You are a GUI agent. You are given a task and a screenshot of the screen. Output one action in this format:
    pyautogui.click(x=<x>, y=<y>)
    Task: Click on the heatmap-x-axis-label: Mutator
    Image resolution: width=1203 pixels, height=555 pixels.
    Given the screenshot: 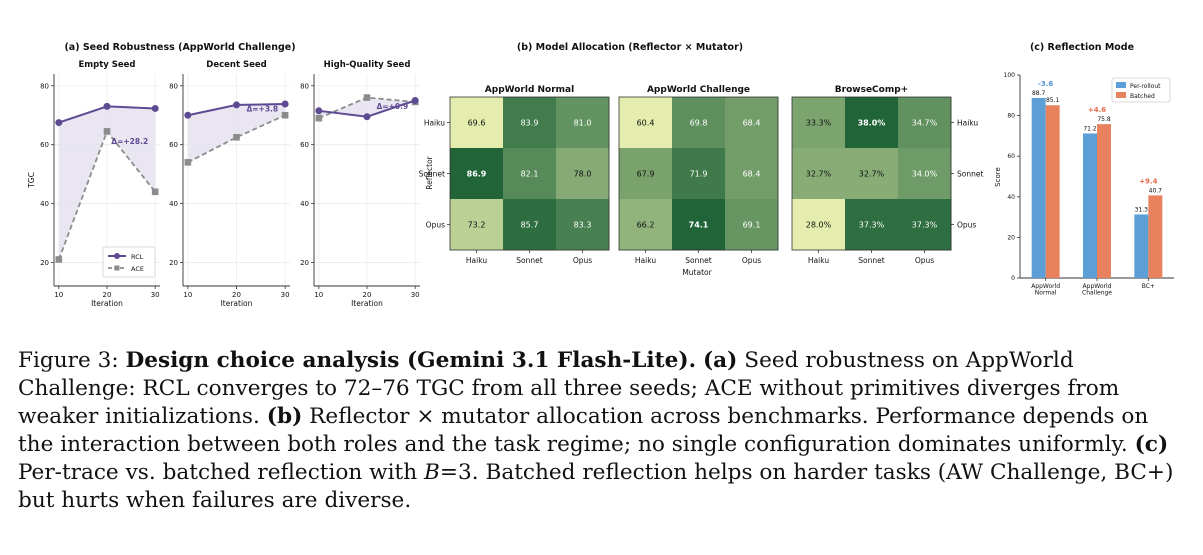 What is the action you would take?
    pyautogui.click(x=697, y=272)
    